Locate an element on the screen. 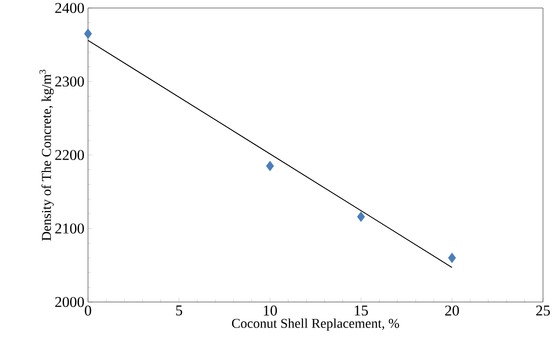 Image resolution: width=553 pixels, height=356 pixels. x-axis-title: Coconut Shell Replacement, % is located at coordinates (316, 324).